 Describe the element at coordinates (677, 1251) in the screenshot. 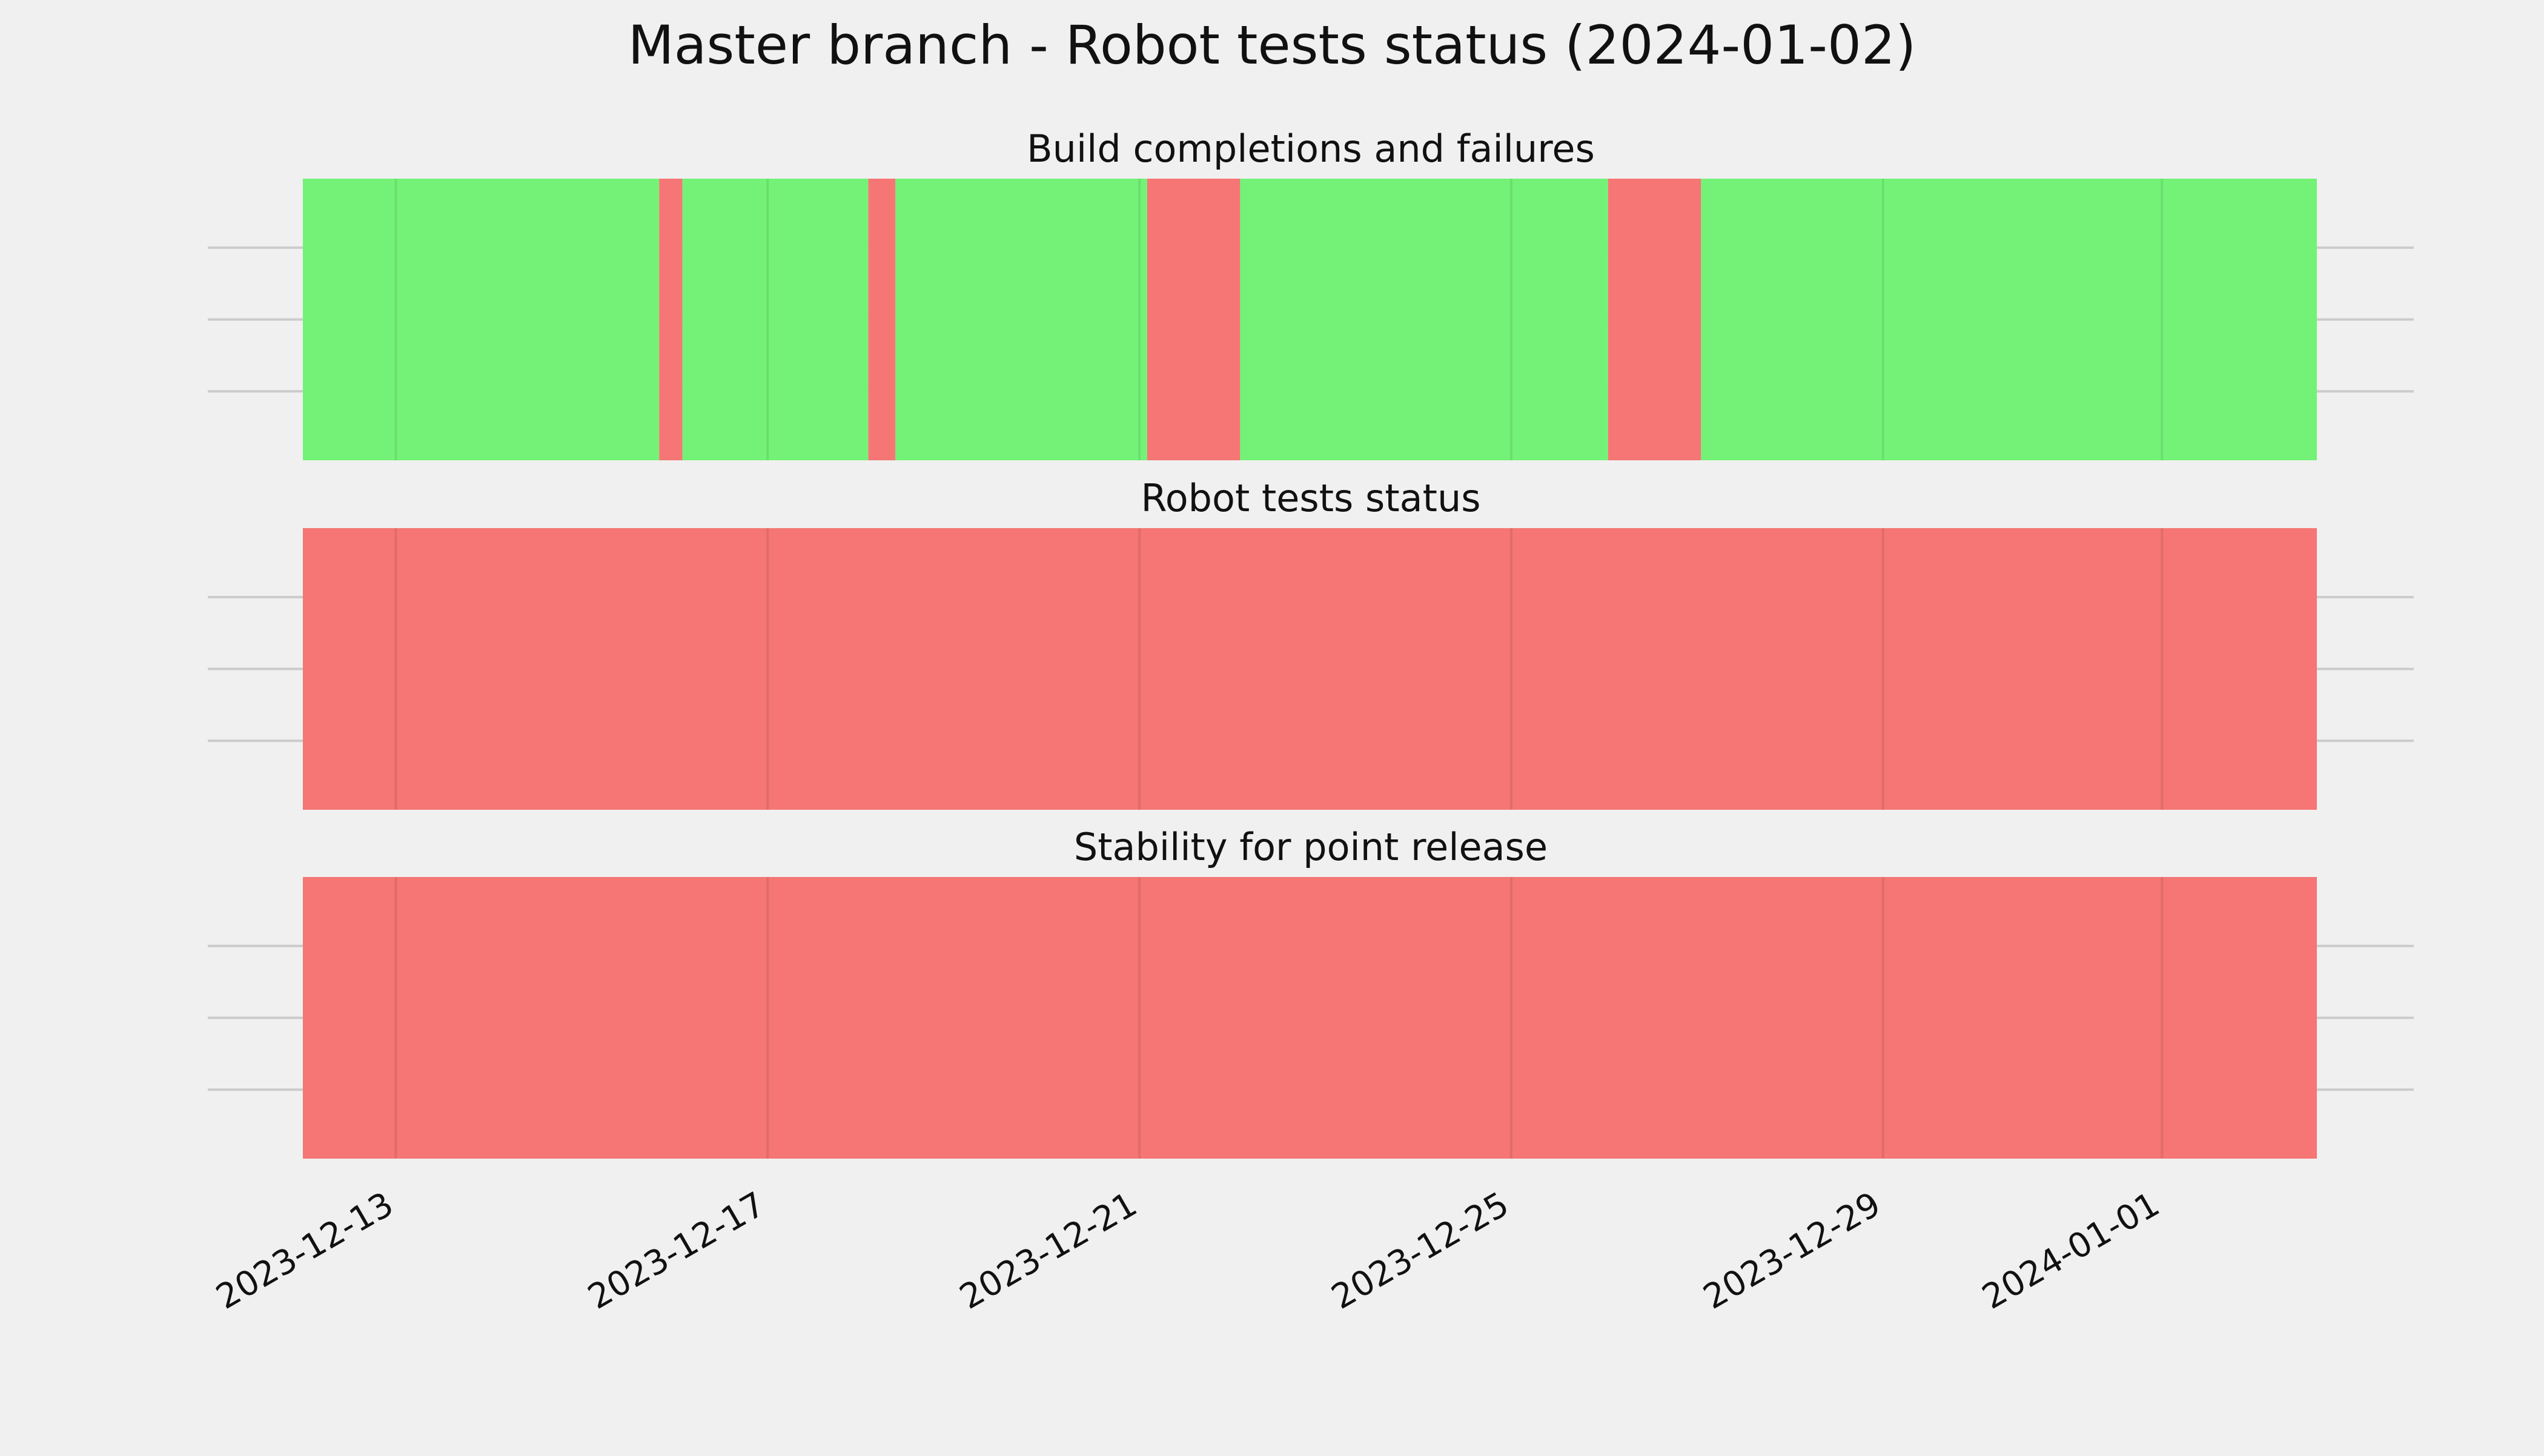

I see `x-tick-label: 2023-12-17` at that location.